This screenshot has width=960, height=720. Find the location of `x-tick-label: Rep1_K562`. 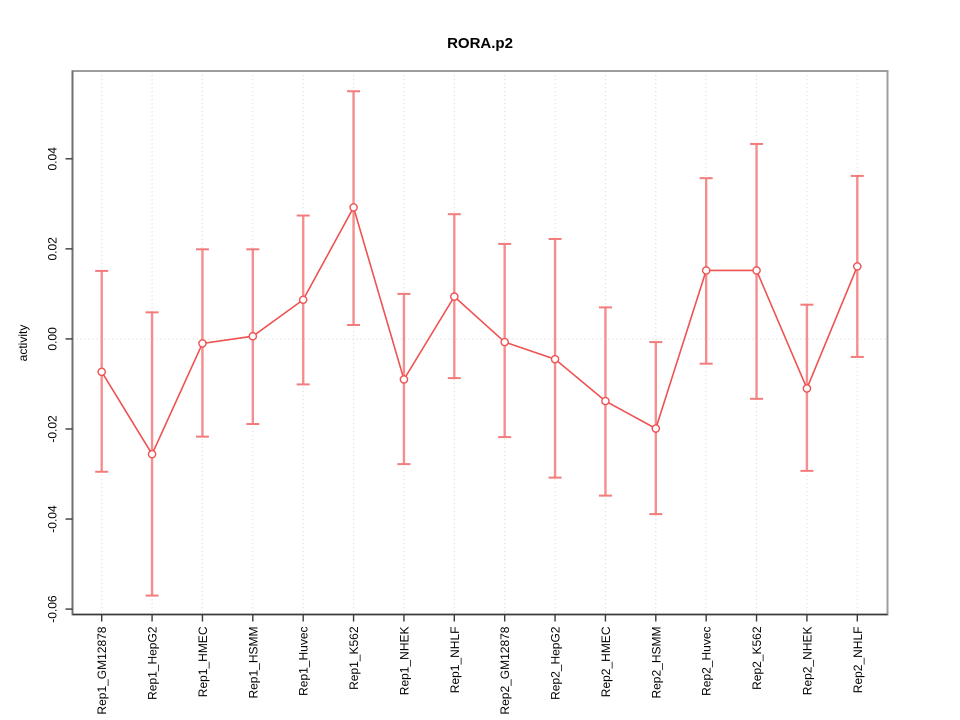

x-tick-label: Rep1_K562 is located at coordinates (354, 658).